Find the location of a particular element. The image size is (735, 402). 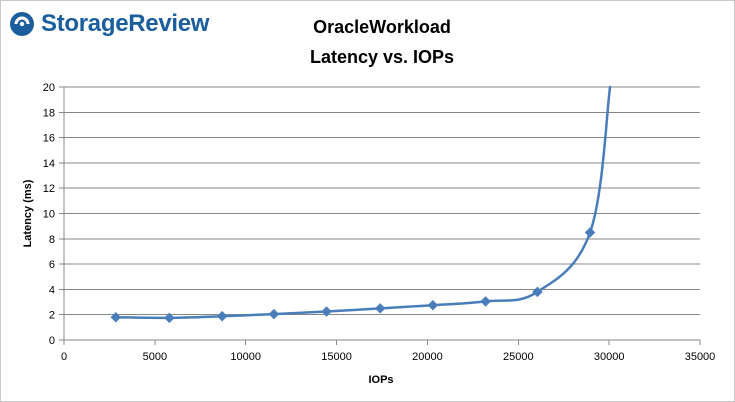

x-tick-label-0: 0 is located at coordinates (64, 357).